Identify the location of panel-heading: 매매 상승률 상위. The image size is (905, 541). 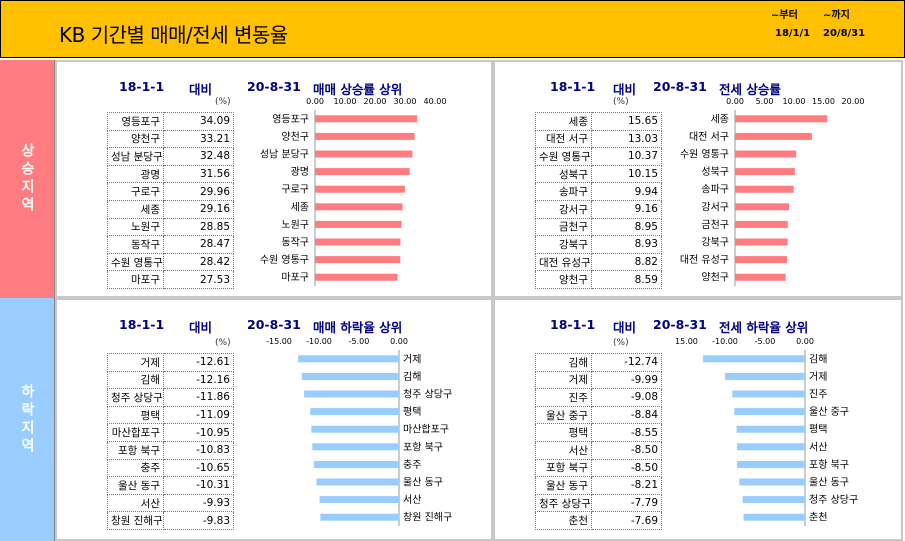
(358, 89).